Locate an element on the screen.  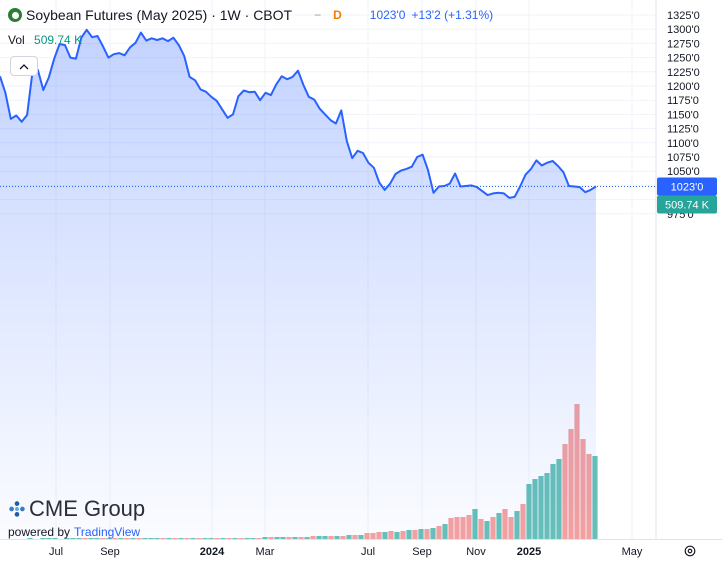
y-tick-label: 1125'0 is located at coordinates (683, 130).